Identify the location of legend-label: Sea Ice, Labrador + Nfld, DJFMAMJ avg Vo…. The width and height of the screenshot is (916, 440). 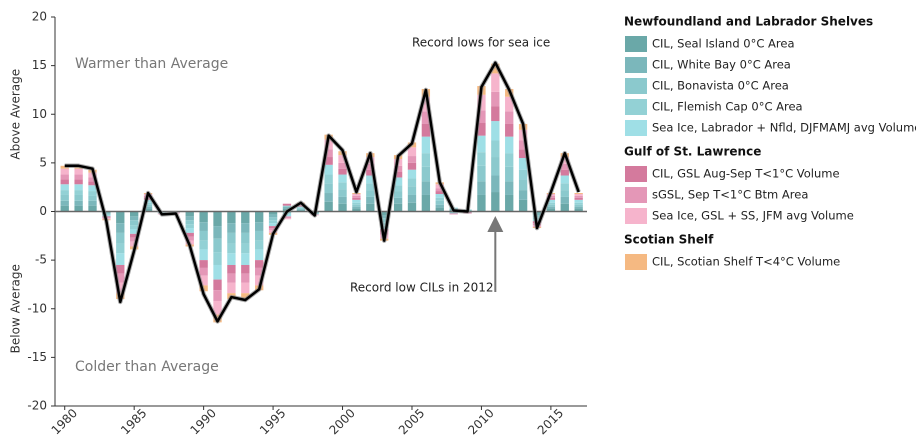
(784, 128).